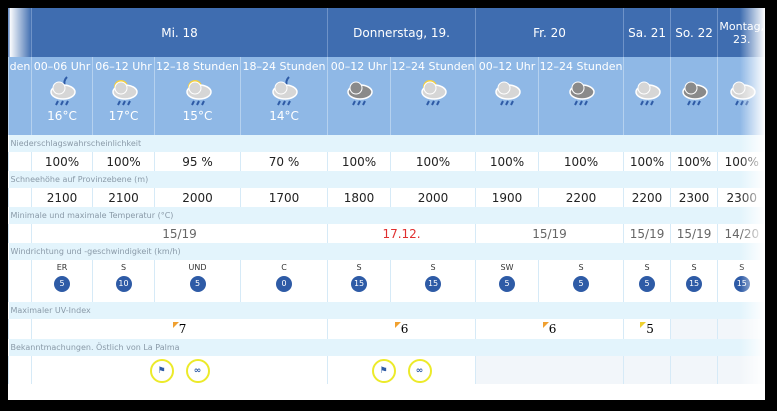 Image resolution: width=777 pixels, height=411 pixels. What do you see at coordinates (284, 116) in the screenshot?
I see `period-temp: 14°C` at bounding box center [284, 116].